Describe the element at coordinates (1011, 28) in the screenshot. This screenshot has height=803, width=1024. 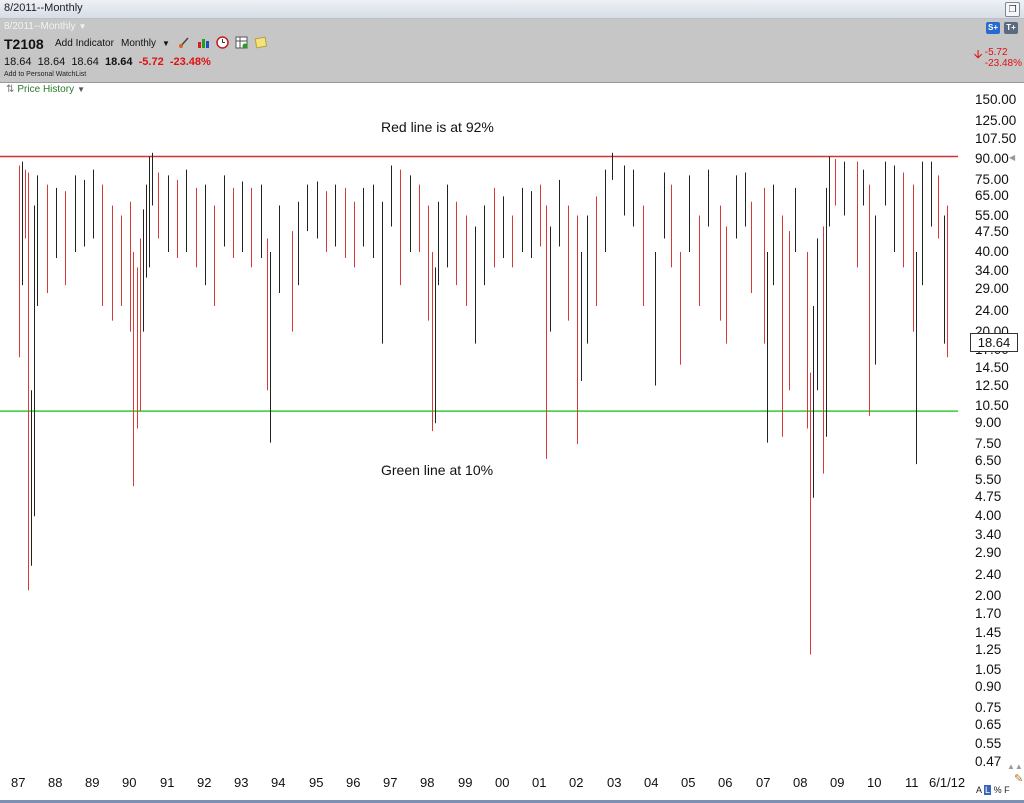
I see `t-plus-button: T+` at that location.